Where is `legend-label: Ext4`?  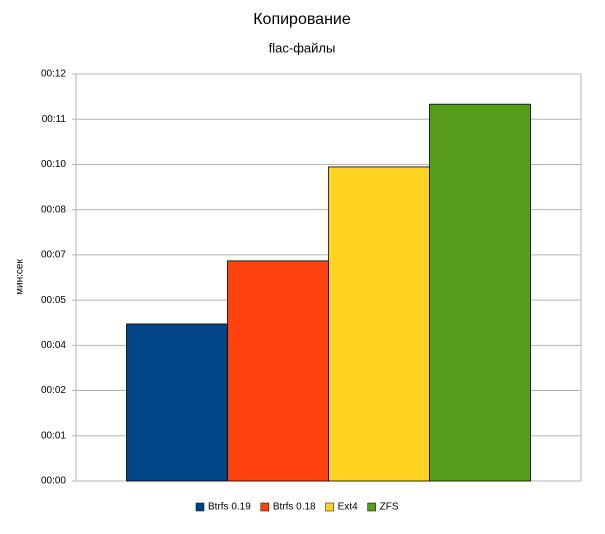
legend-label: Ext4 is located at coordinates (348, 507).